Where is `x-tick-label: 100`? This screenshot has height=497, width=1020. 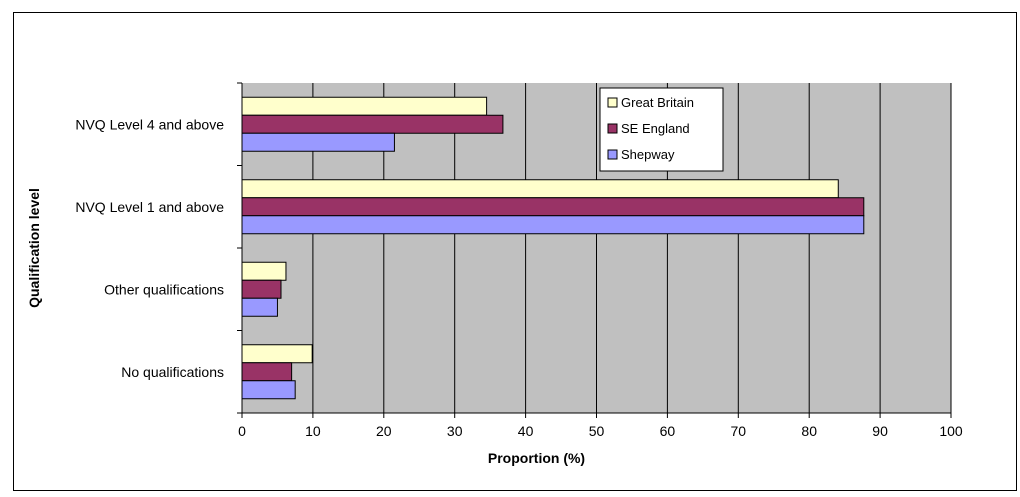 x-tick-label: 100 is located at coordinates (951, 431).